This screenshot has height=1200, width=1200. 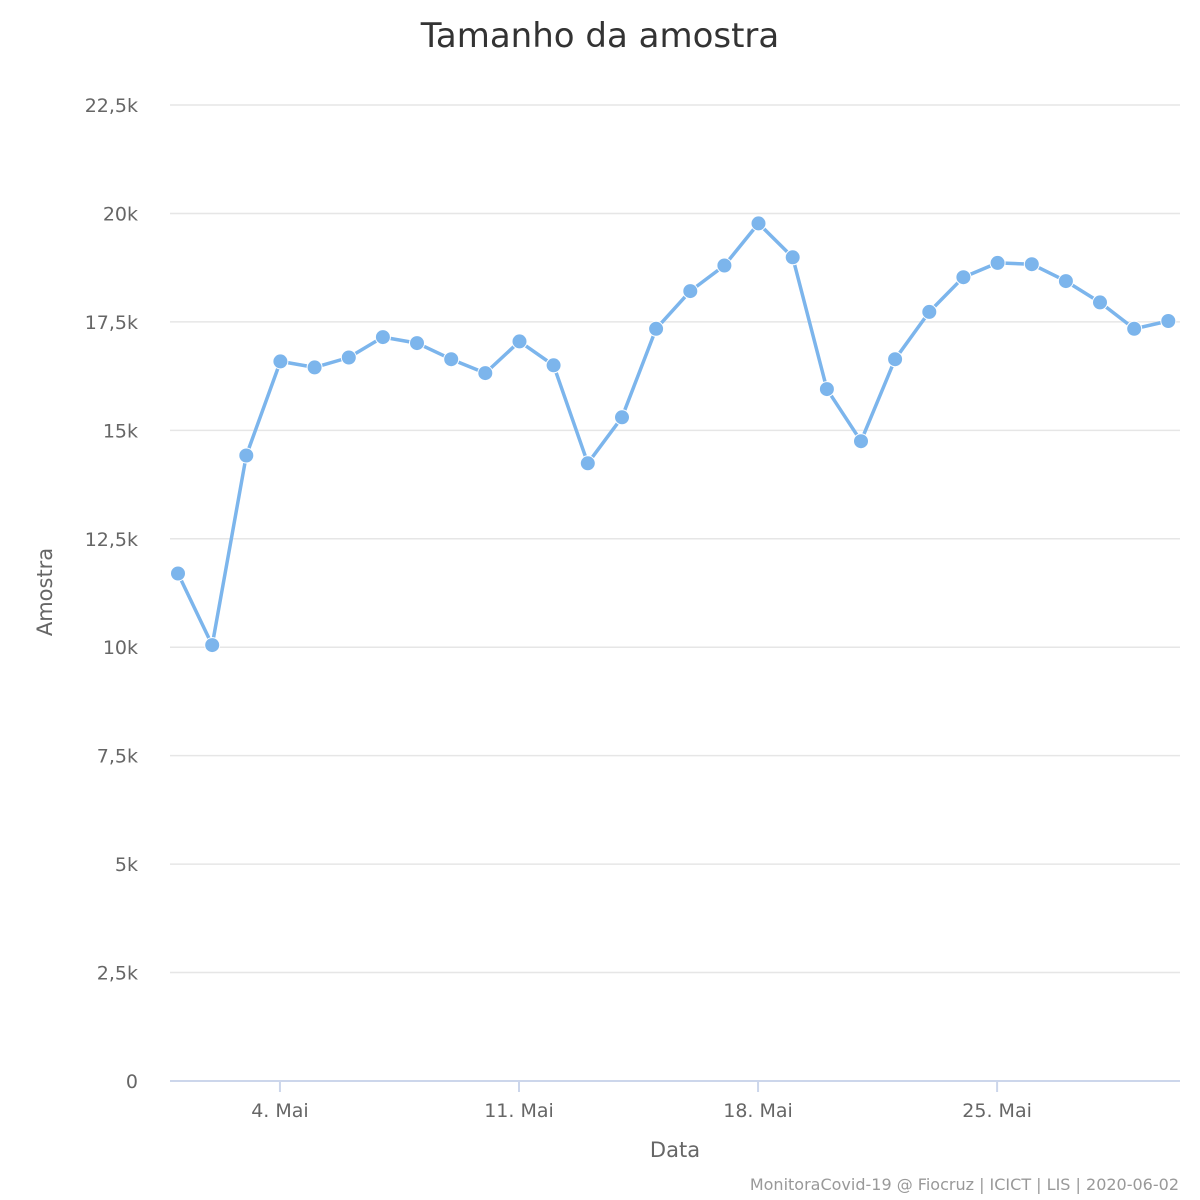 I want to click on y-tick-label: 2,5k, so click(x=117, y=974).